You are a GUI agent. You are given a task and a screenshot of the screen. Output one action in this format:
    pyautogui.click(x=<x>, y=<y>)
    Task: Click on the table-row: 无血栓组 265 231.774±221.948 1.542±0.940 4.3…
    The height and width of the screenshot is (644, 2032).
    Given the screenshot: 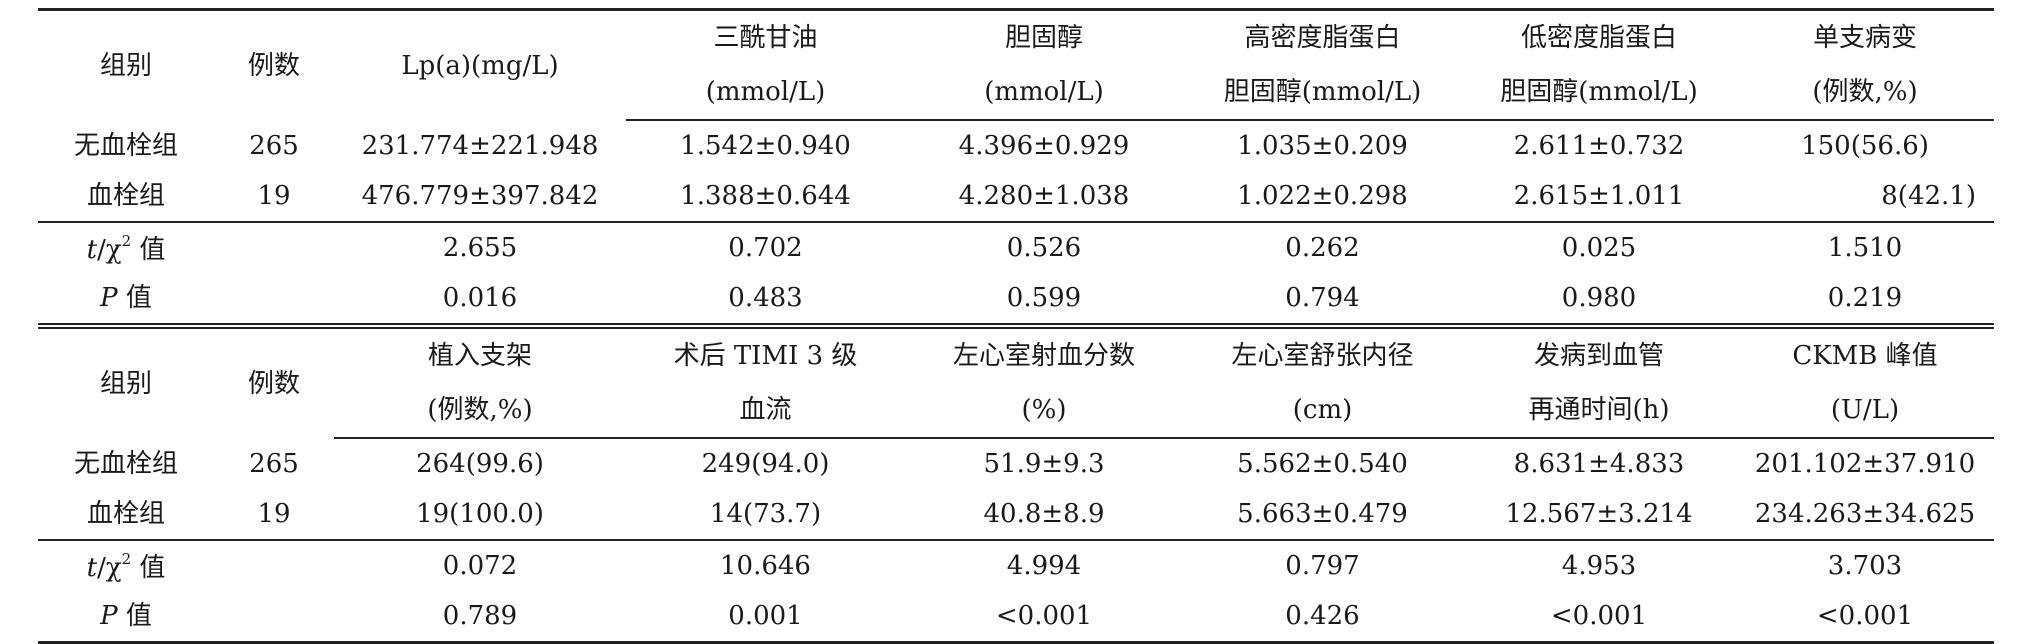 What is the action you would take?
    pyautogui.click(x=1016, y=145)
    